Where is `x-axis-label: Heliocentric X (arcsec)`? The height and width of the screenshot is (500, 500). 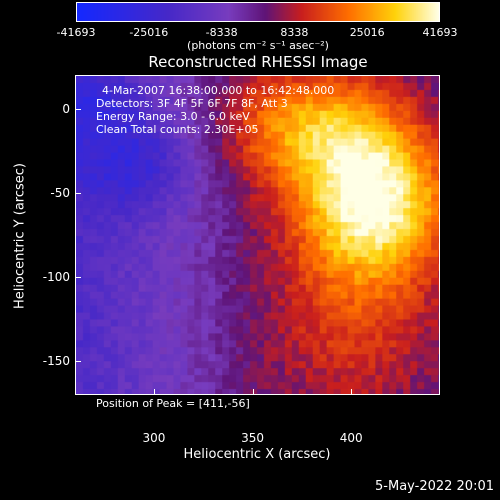 x-axis-label: Heliocentric X (arcsec) is located at coordinates (257, 454).